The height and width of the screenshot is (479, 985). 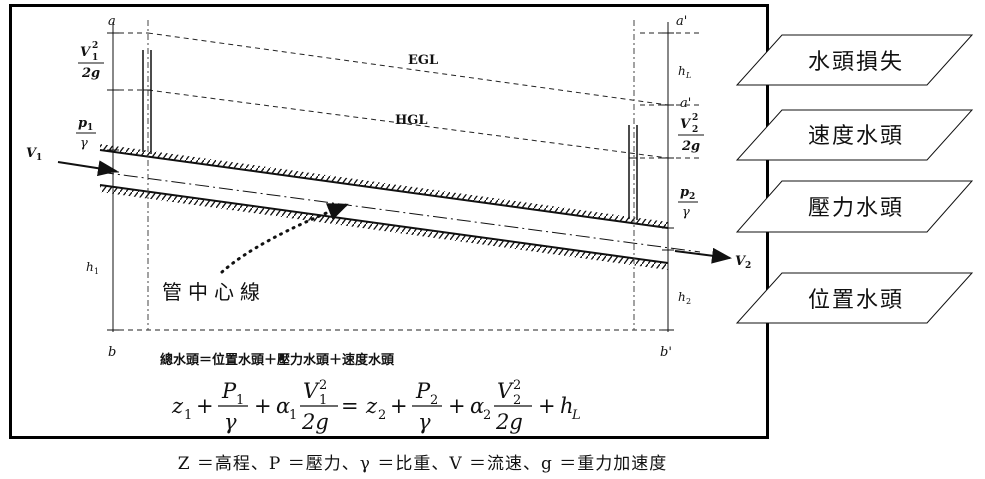 I want to click on pipe-top-hatch, so click(x=384, y=186).